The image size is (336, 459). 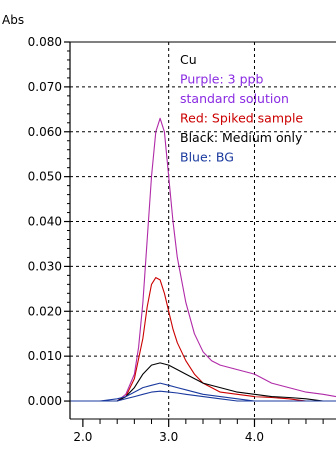 What do you see at coordinates (207, 157) in the screenshot?
I see `legend-entry: Blue: BG` at bounding box center [207, 157].